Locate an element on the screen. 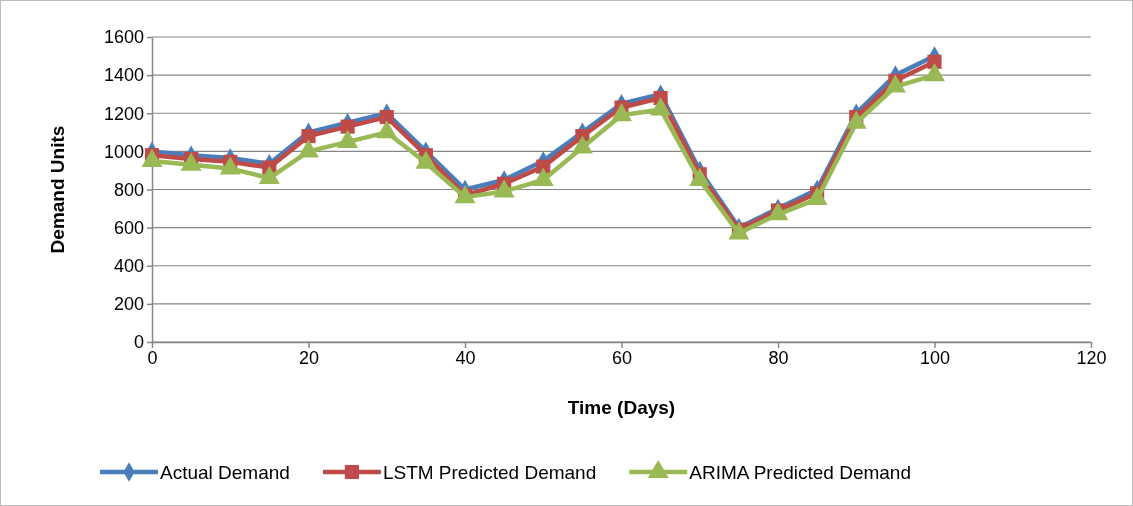 Image resolution: width=1133 pixels, height=506 pixels. legend-label: Actual Demand is located at coordinates (225, 472).